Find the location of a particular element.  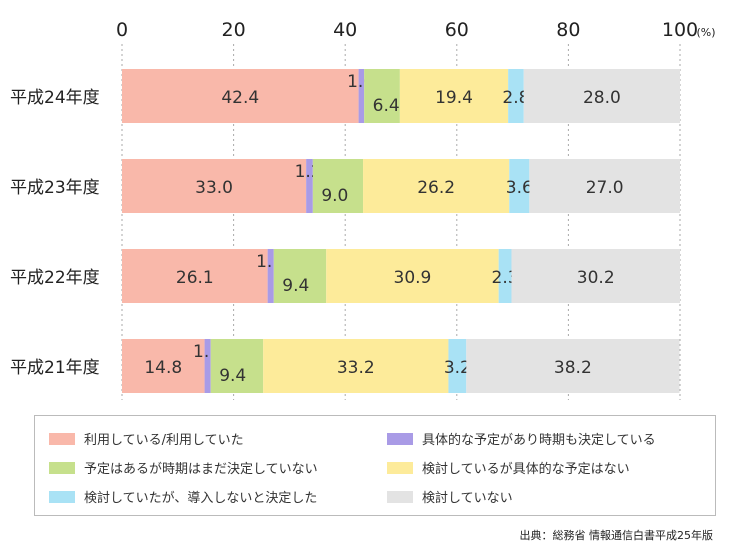

legend-item: 予定はあるが時期はまだ決定していない is located at coordinates (183, 467).